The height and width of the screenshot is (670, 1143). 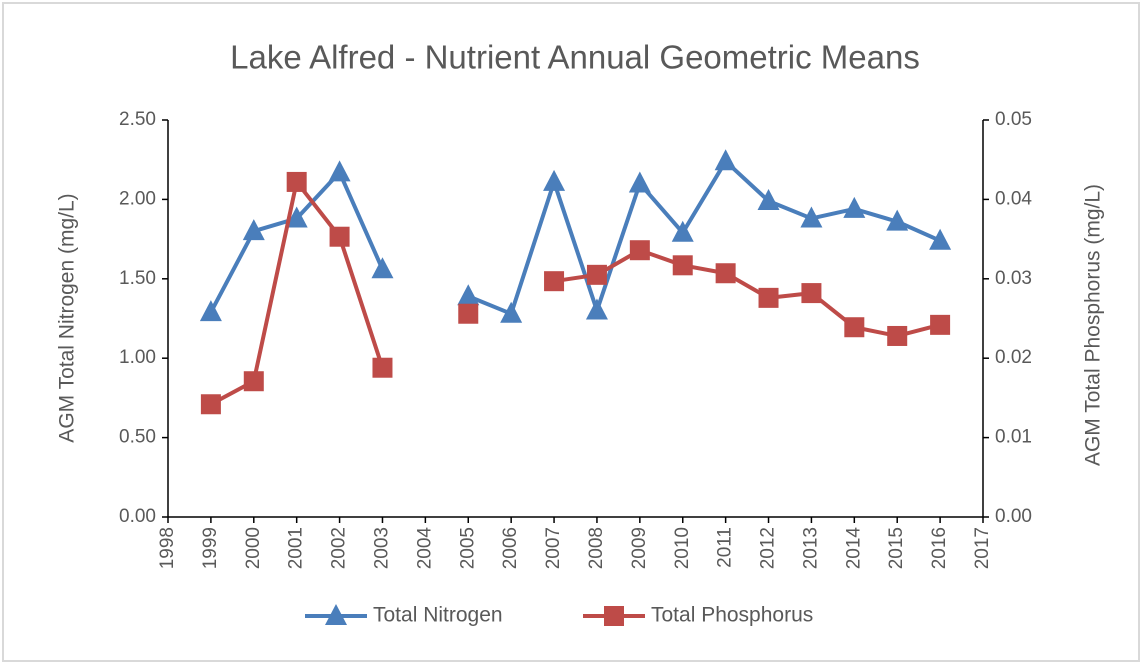 I want to click on x-tick-label: 2008, so click(x=596, y=548).